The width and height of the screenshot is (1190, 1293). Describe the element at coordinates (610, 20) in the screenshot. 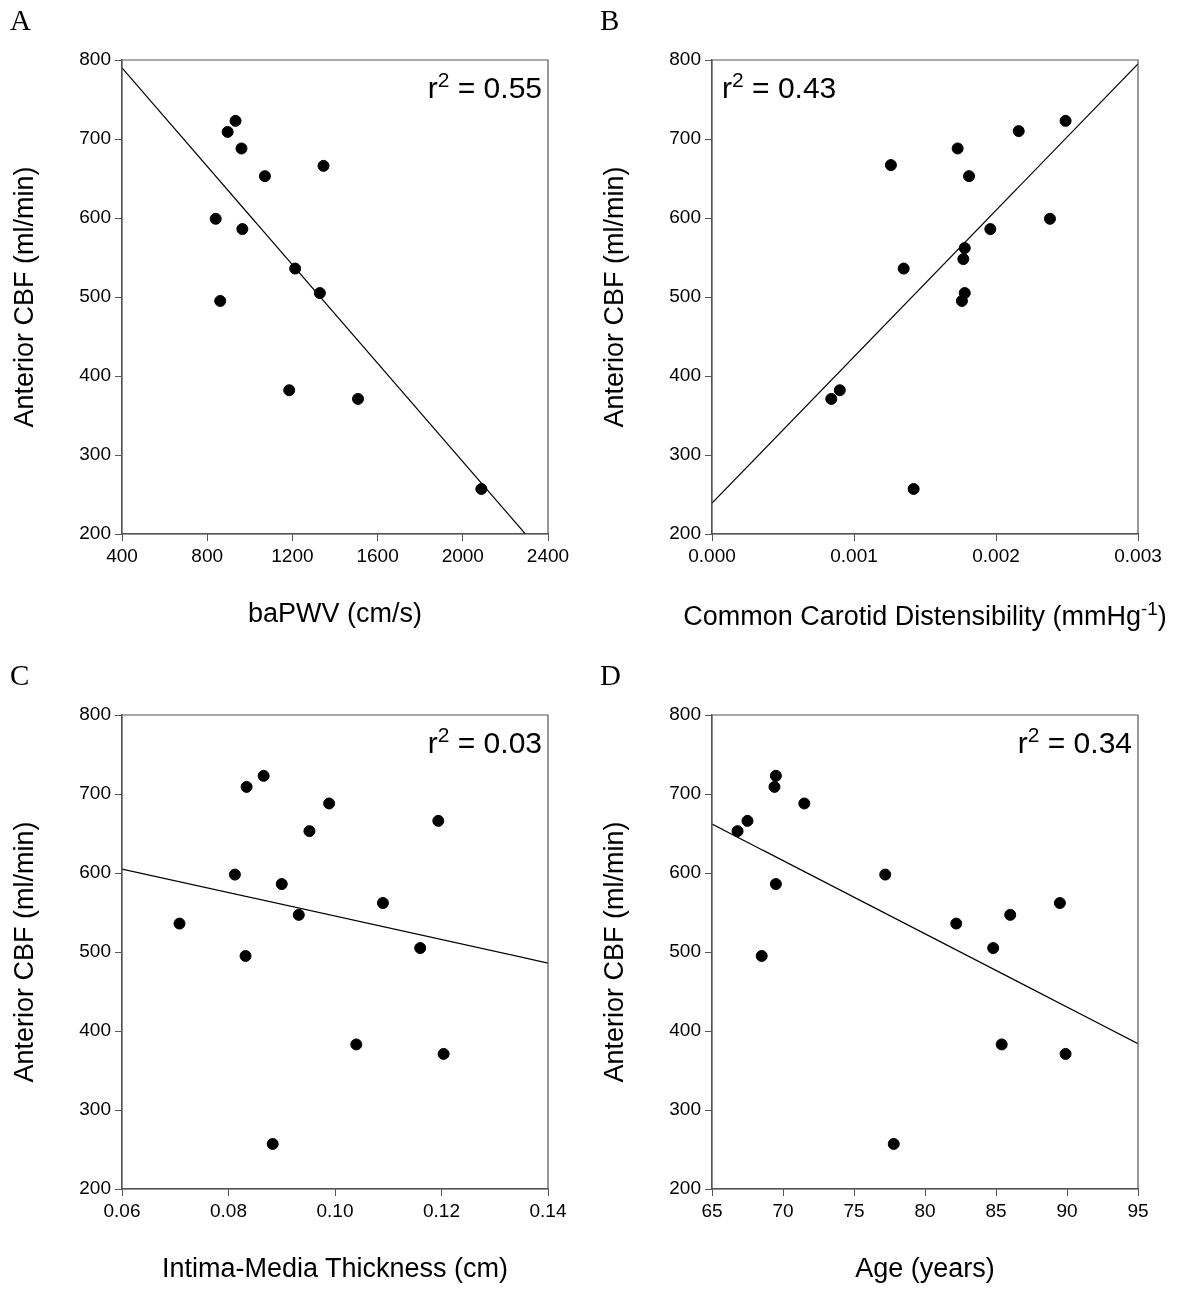

I see `chart-title: B` at that location.